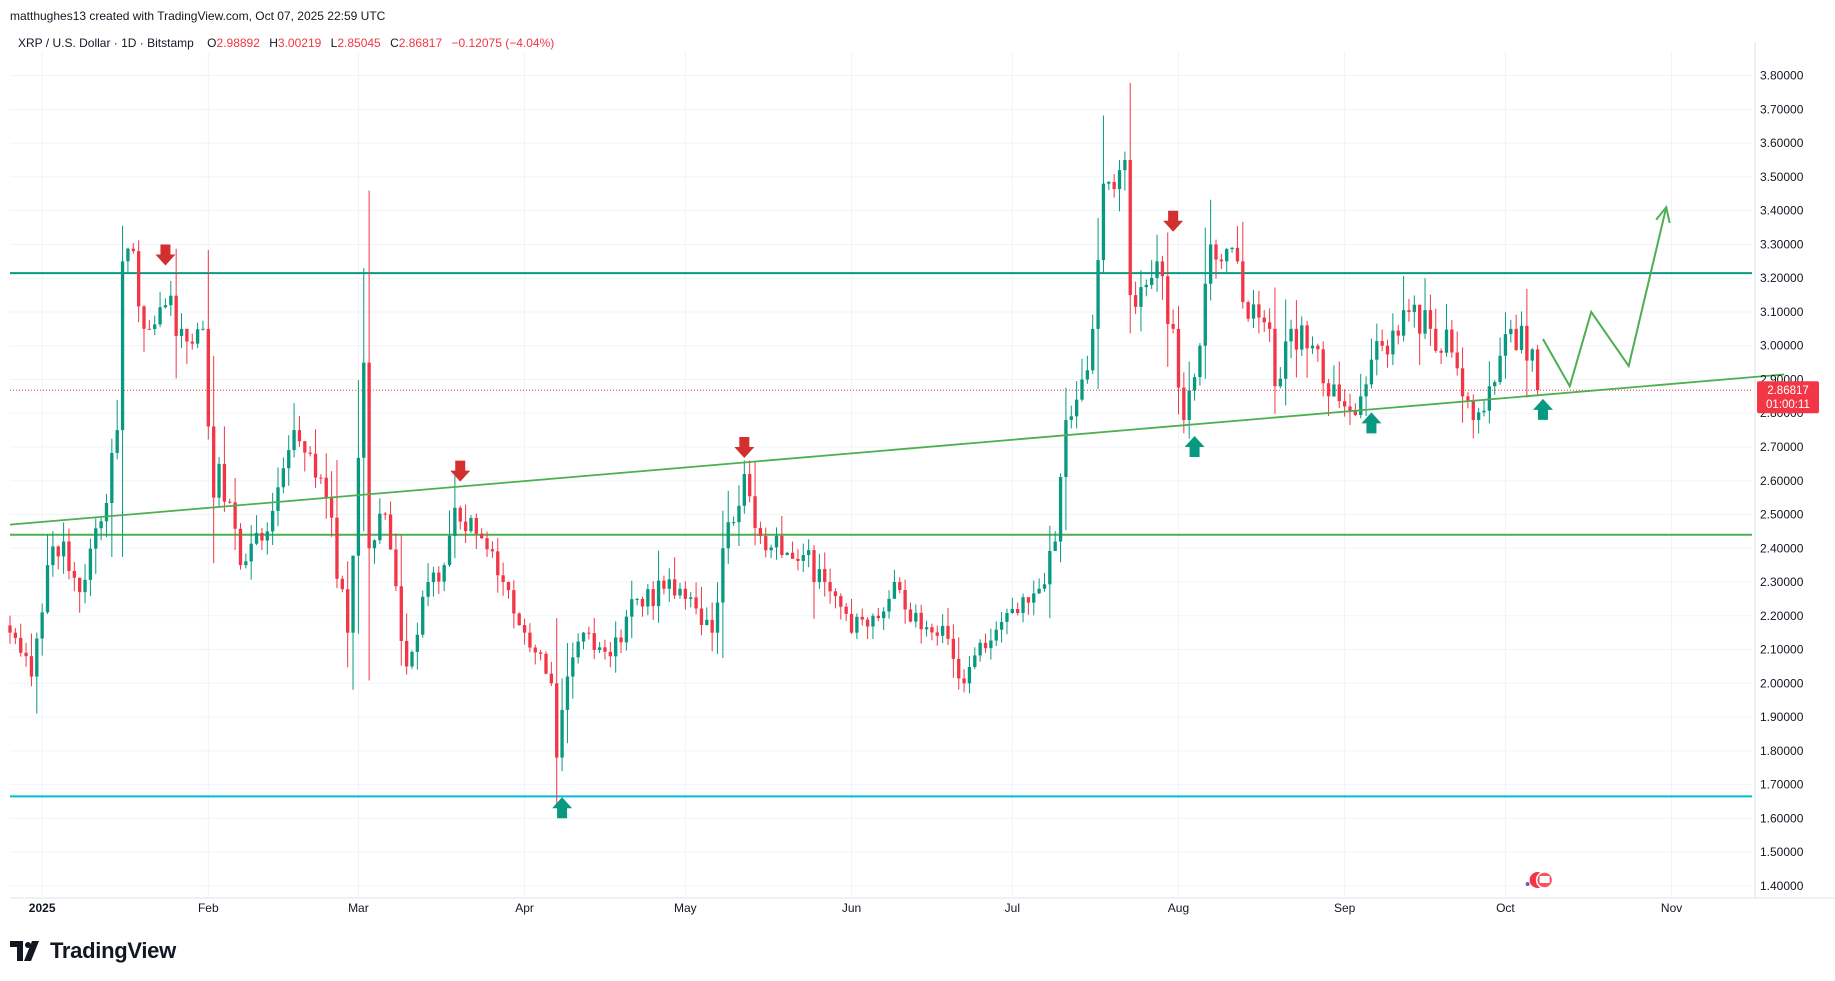 The width and height of the screenshot is (1835, 981). I want to click on us-events-flag-icon, so click(1539, 880).